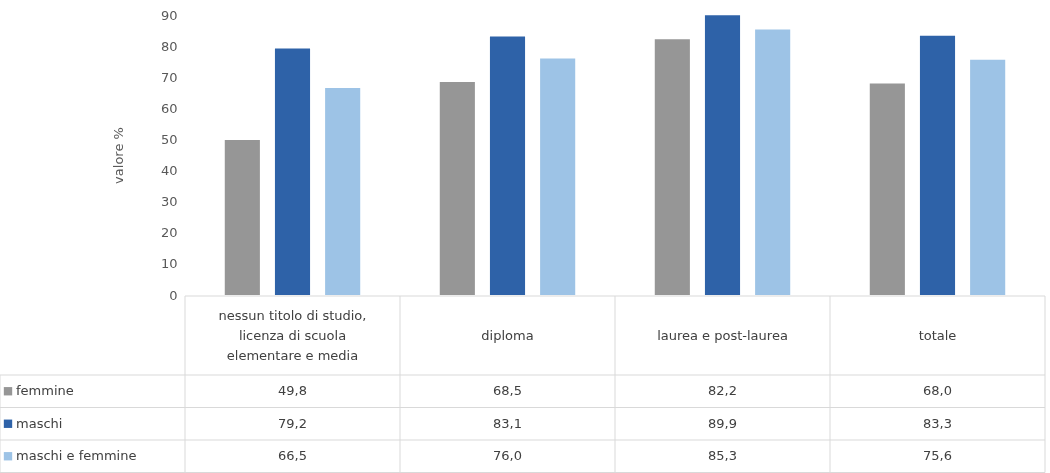  What do you see at coordinates (722, 391) in the screenshot?
I see `data-label: 82,2` at bounding box center [722, 391].